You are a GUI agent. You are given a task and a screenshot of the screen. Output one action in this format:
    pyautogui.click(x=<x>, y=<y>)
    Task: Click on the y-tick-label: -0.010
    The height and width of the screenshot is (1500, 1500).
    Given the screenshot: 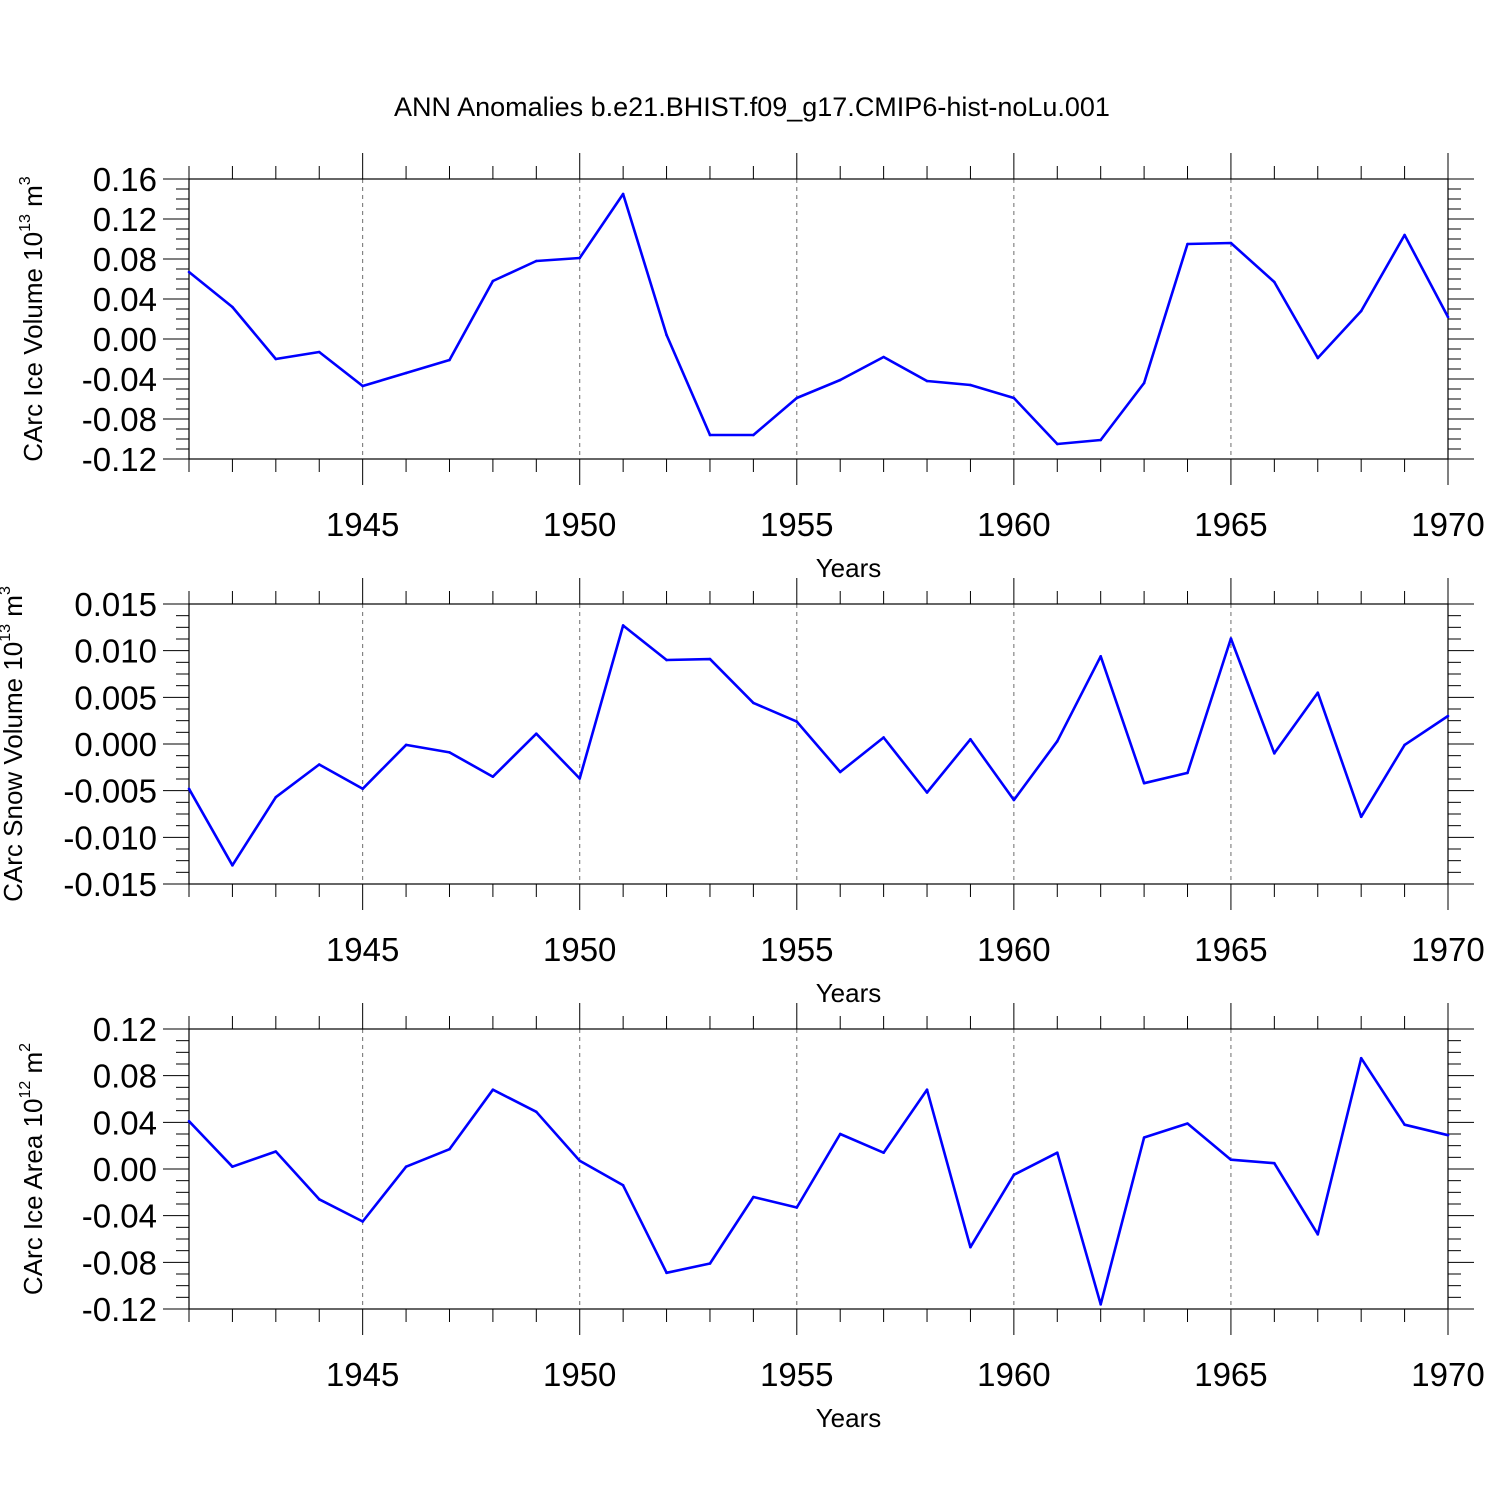 What is the action you would take?
    pyautogui.click(x=110, y=837)
    